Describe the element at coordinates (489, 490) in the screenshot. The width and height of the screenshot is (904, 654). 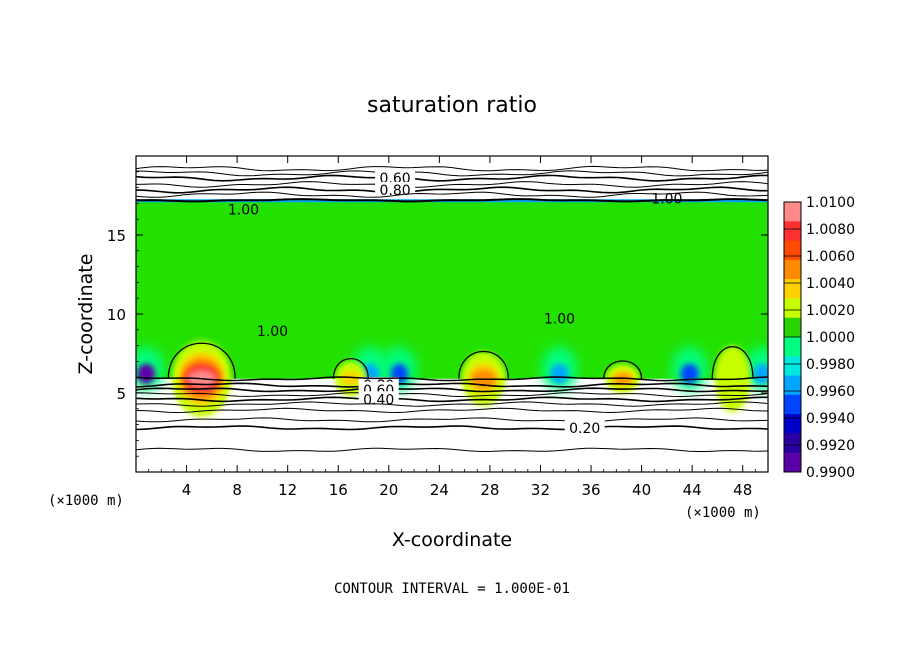
I see `x-tick-label: 28` at that location.